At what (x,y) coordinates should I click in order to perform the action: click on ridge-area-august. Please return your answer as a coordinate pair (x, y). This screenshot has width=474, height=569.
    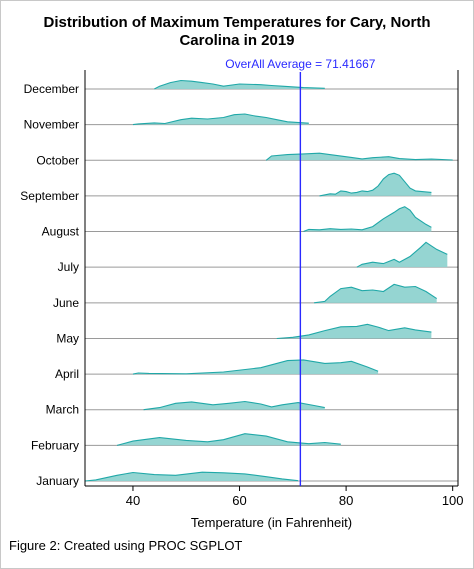
    Looking at the image, I should click on (367, 219).